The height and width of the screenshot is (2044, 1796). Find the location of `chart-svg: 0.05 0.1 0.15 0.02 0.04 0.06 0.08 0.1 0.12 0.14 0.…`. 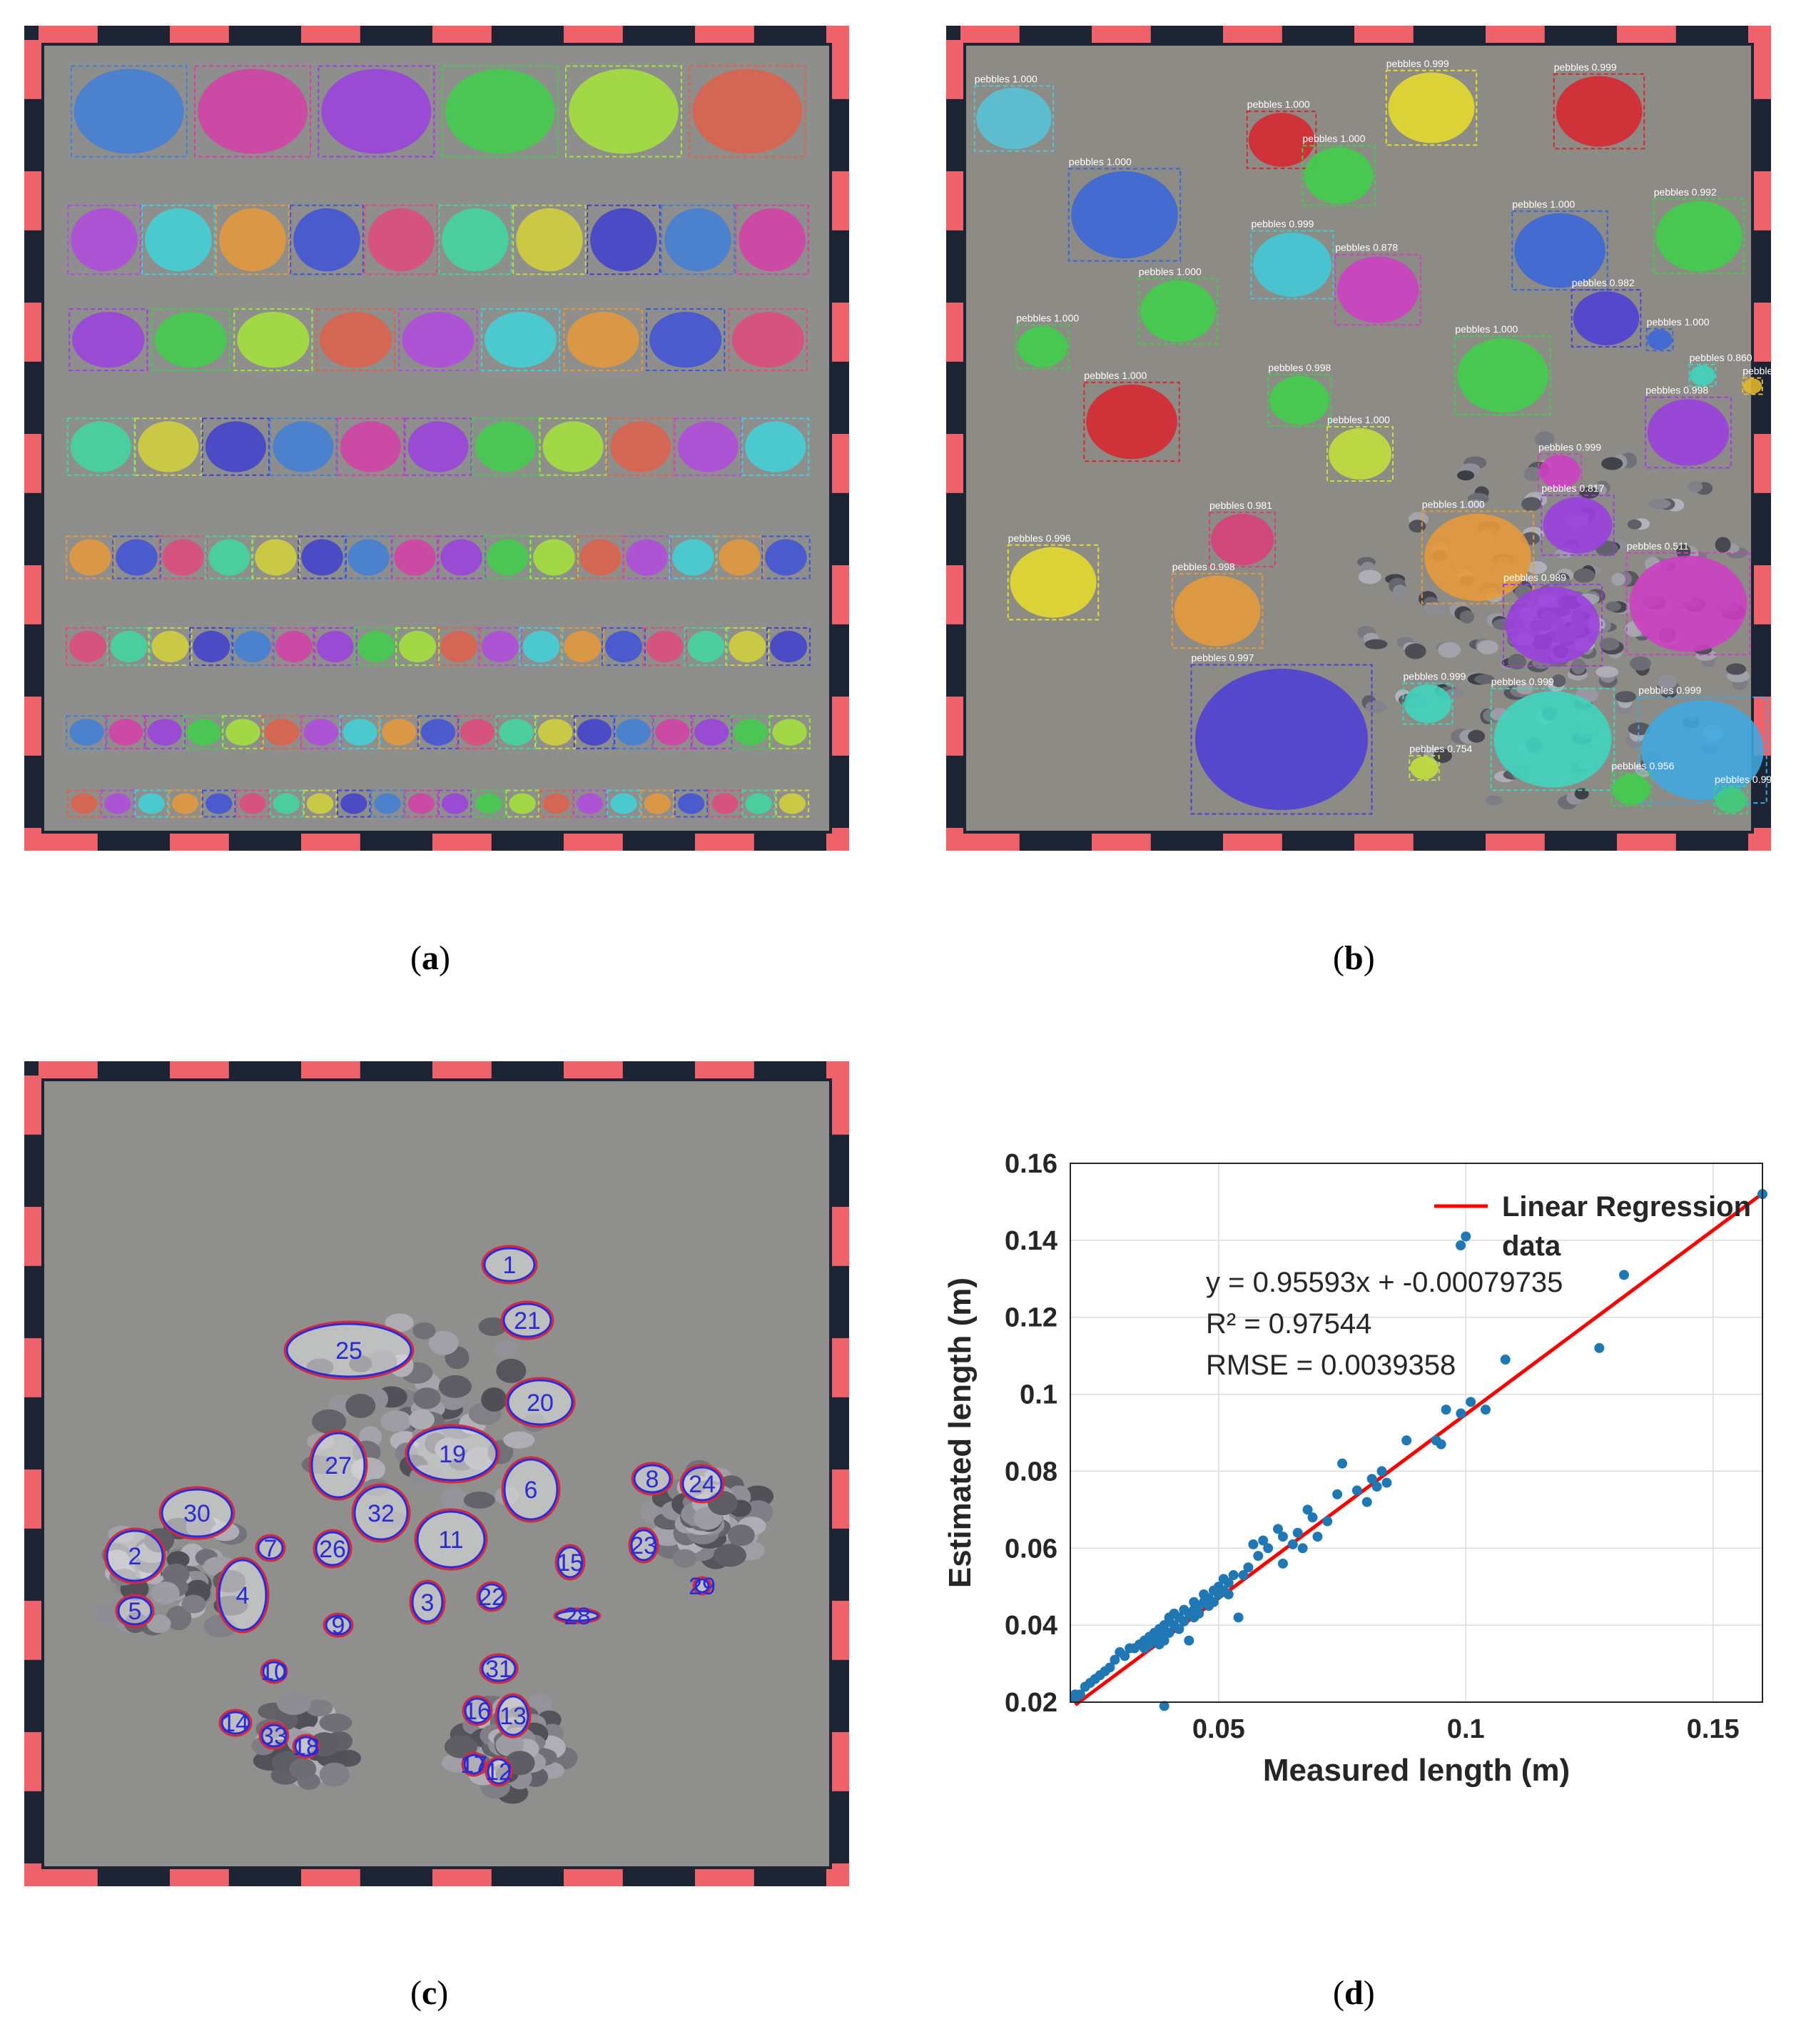

chart-svg: 0.05 0.1 0.15 0.02 0.04 0.06 0.08 0.1 0.12 0.14 0.… is located at coordinates (1355, 1468).